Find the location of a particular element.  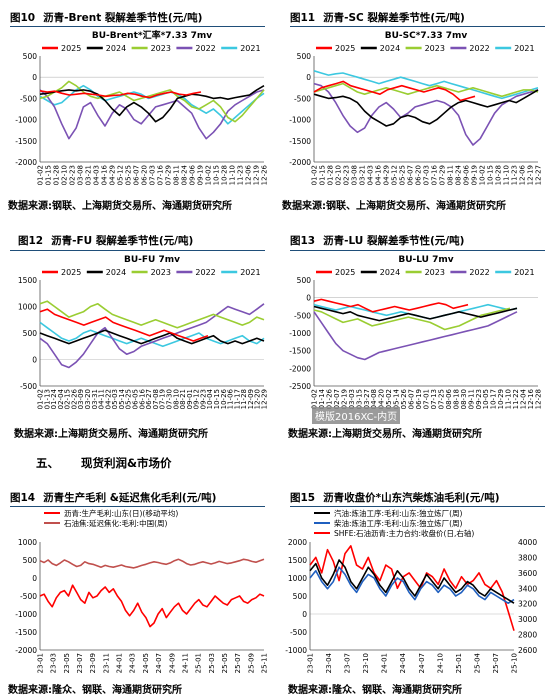

fig13-ytick-label: -1000 is located at coordinates (300, 333).